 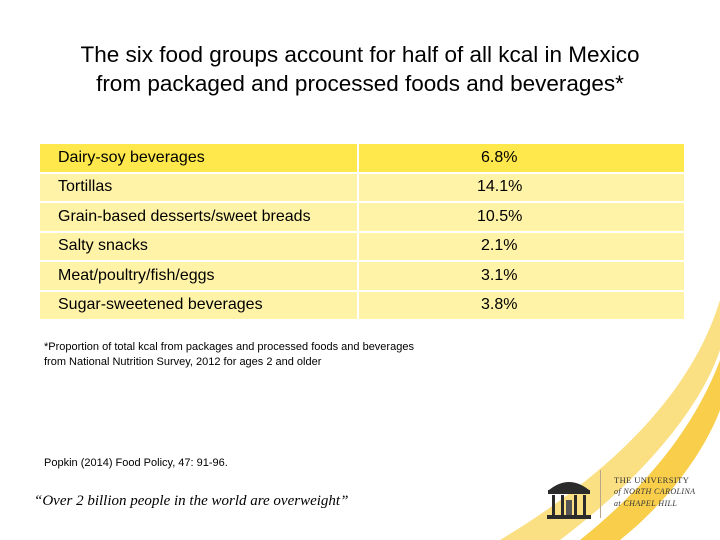 What do you see at coordinates (521, 188) in the screenshot?
I see `food-group-percent: 14.1%` at bounding box center [521, 188].